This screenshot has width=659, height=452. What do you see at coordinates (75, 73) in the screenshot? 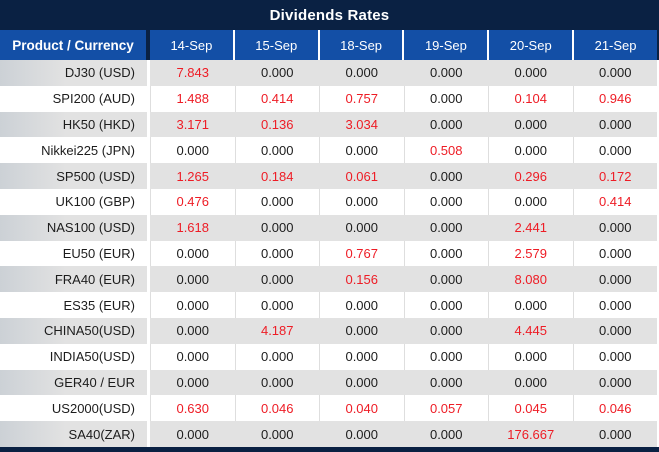
I see `product-cell: DJ30 (USD)` at bounding box center [75, 73].